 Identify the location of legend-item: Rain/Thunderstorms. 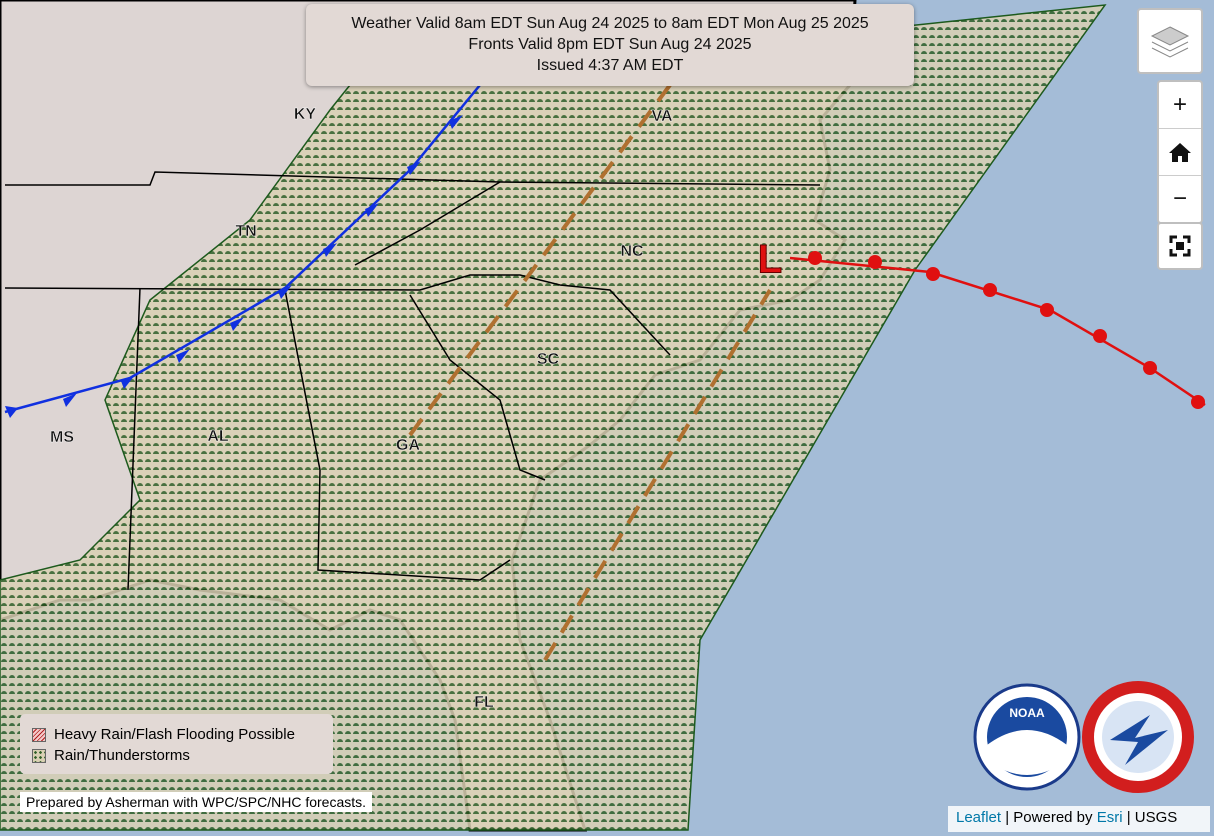
(182, 755).